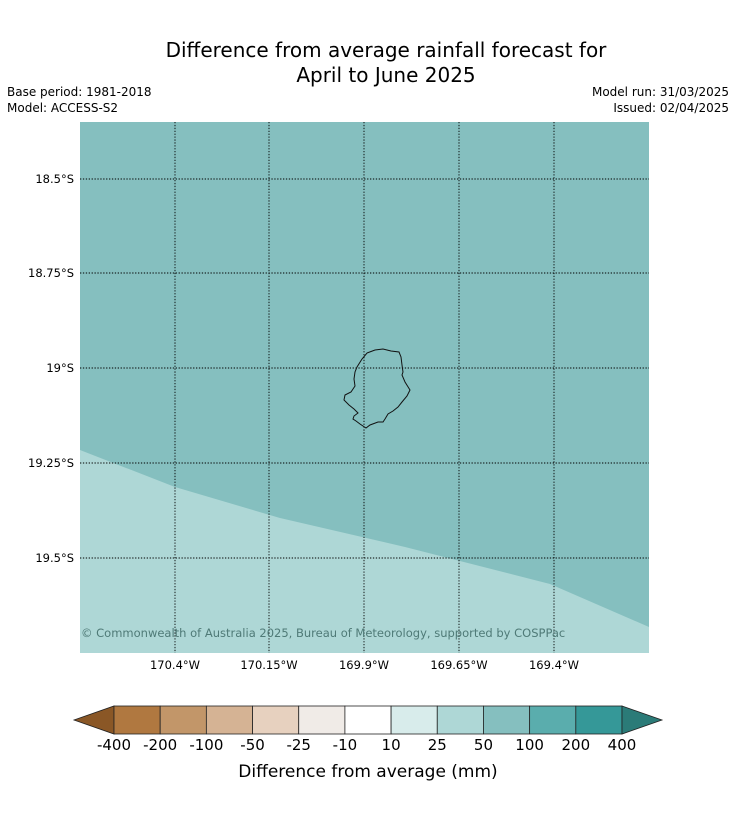  I want to click on lon-label-170-4: 170.4°W, so click(175, 665).